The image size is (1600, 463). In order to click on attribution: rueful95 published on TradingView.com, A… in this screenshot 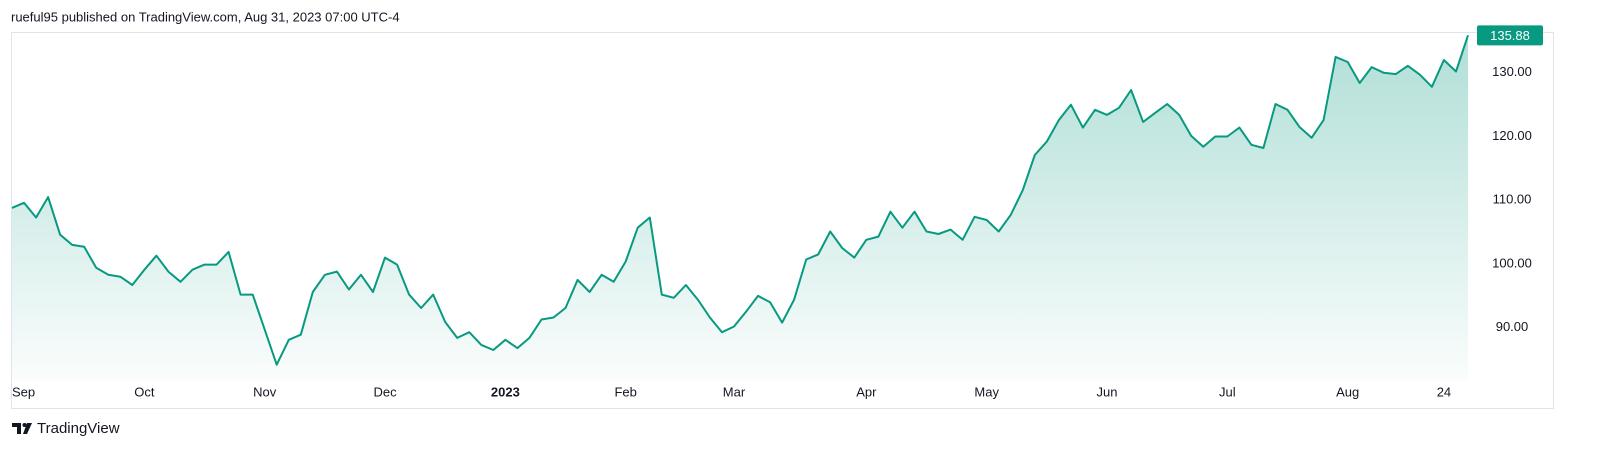, I will do `click(205, 16)`.